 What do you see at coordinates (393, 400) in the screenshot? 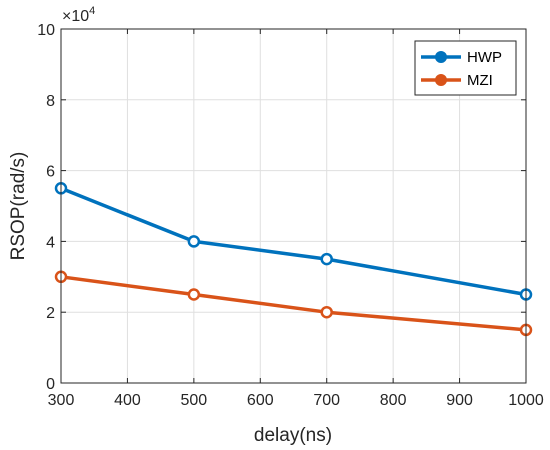
I see `x-tick-label: 800` at bounding box center [393, 400].